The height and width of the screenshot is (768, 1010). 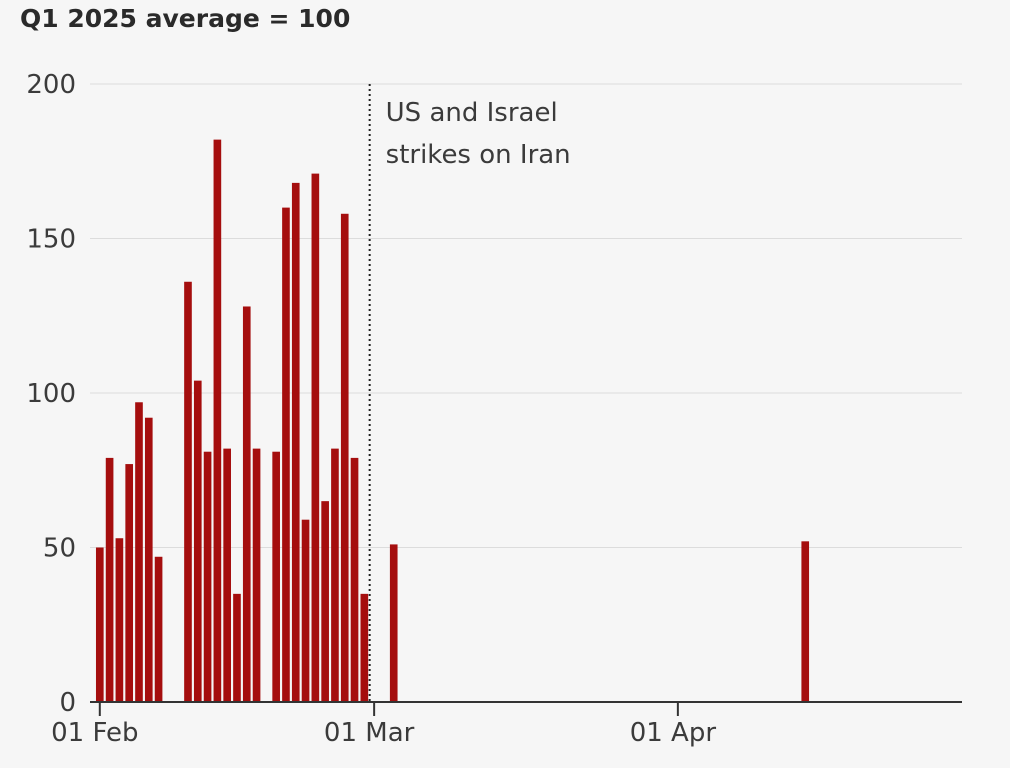 What do you see at coordinates (673, 733) in the screenshot?
I see `x-tick-label: 01 Apr` at bounding box center [673, 733].